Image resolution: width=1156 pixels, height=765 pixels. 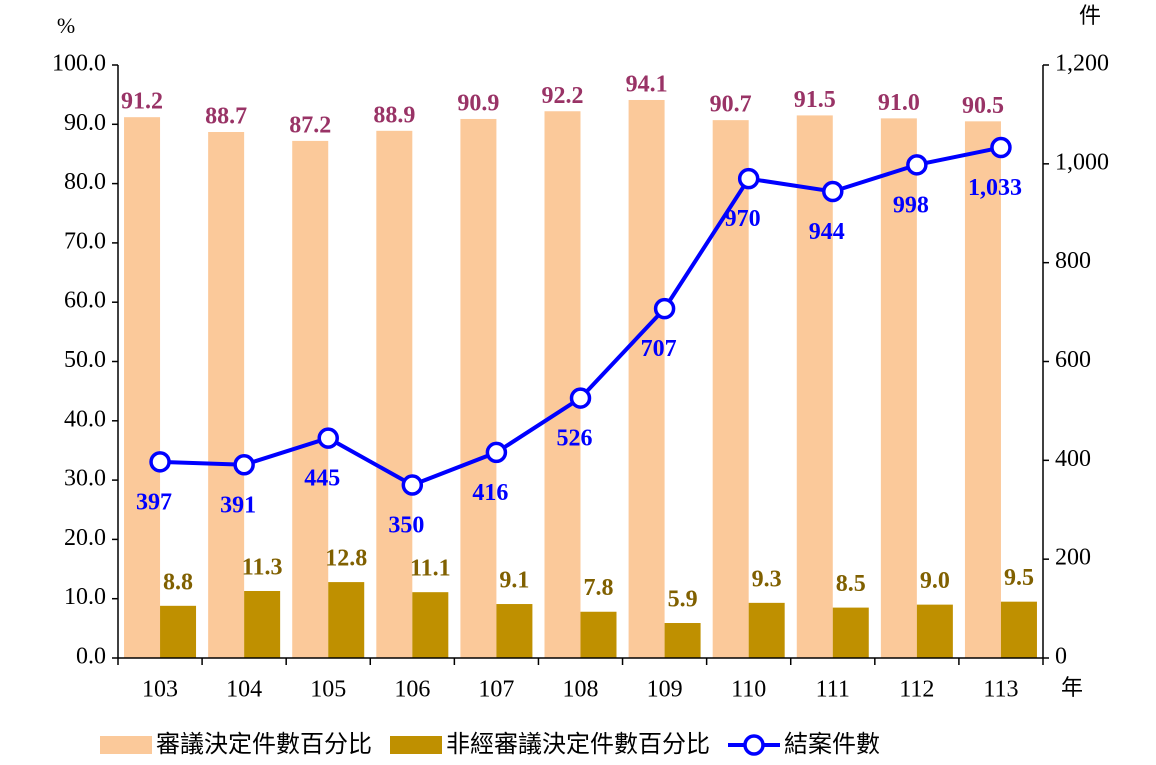 What do you see at coordinates (743, 219) in the screenshot?
I see `value-label: 970` at bounding box center [743, 219].